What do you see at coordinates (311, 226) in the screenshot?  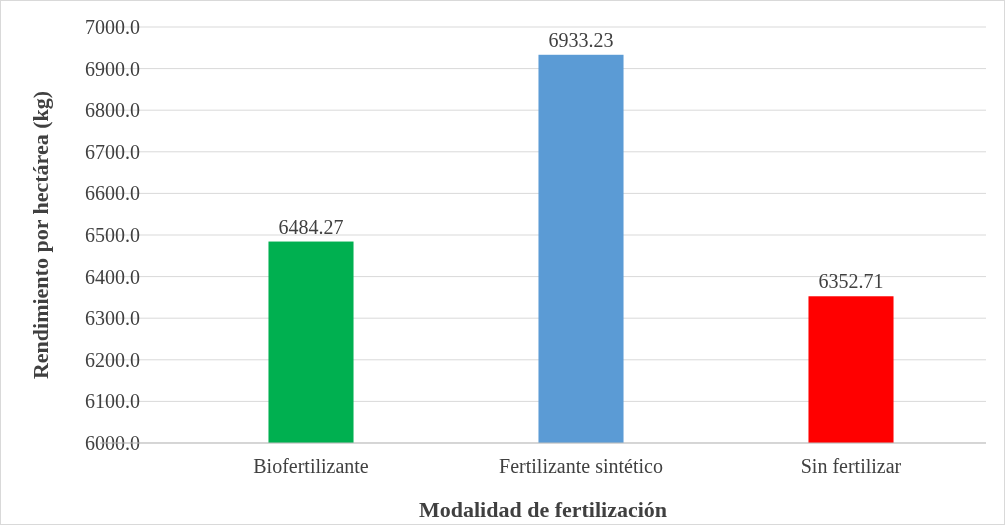 I see `data-label: 6484.27` at bounding box center [311, 226].